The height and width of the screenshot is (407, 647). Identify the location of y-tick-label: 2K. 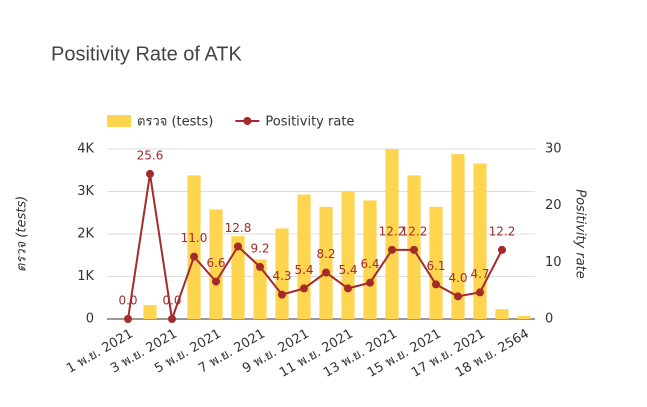
(85, 234).